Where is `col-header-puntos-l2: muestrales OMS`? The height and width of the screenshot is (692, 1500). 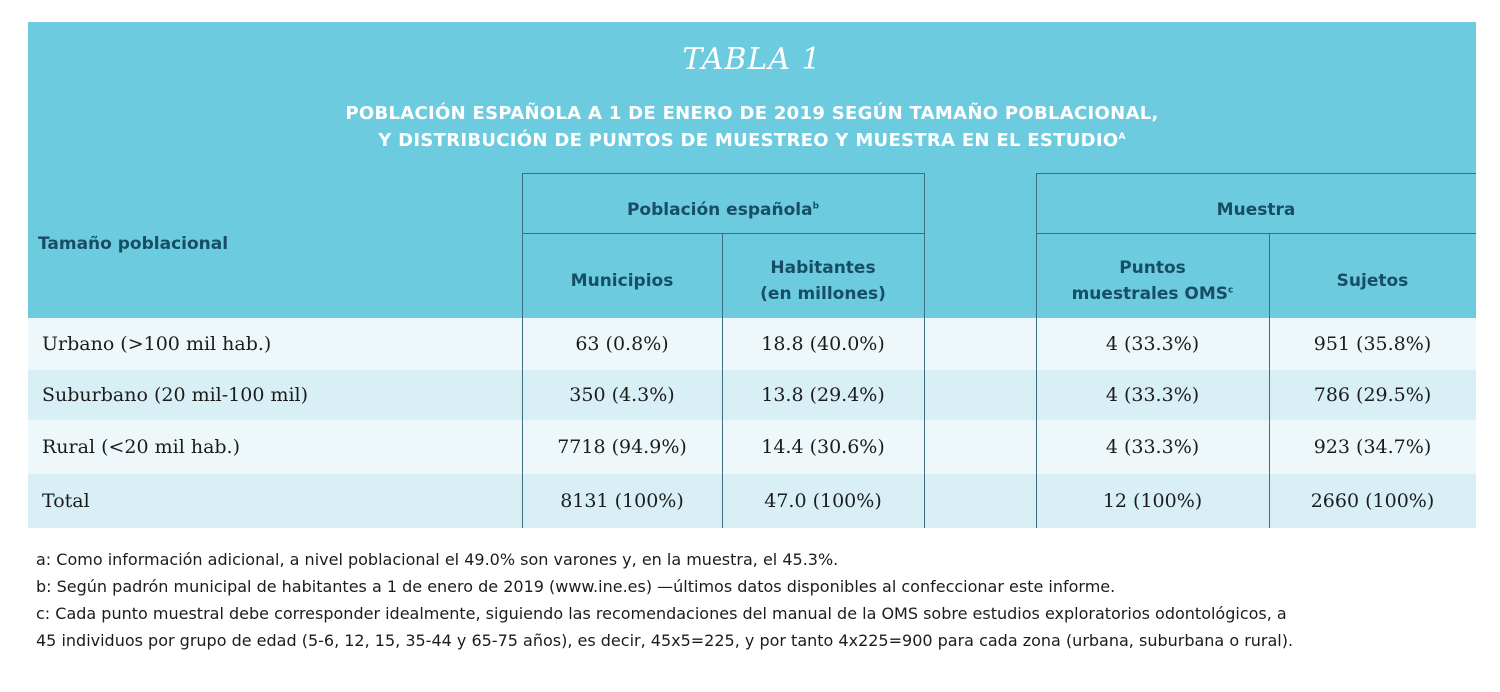 col-header-puntos-l2: muestrales OMS is located at coordinates (1150, 294).